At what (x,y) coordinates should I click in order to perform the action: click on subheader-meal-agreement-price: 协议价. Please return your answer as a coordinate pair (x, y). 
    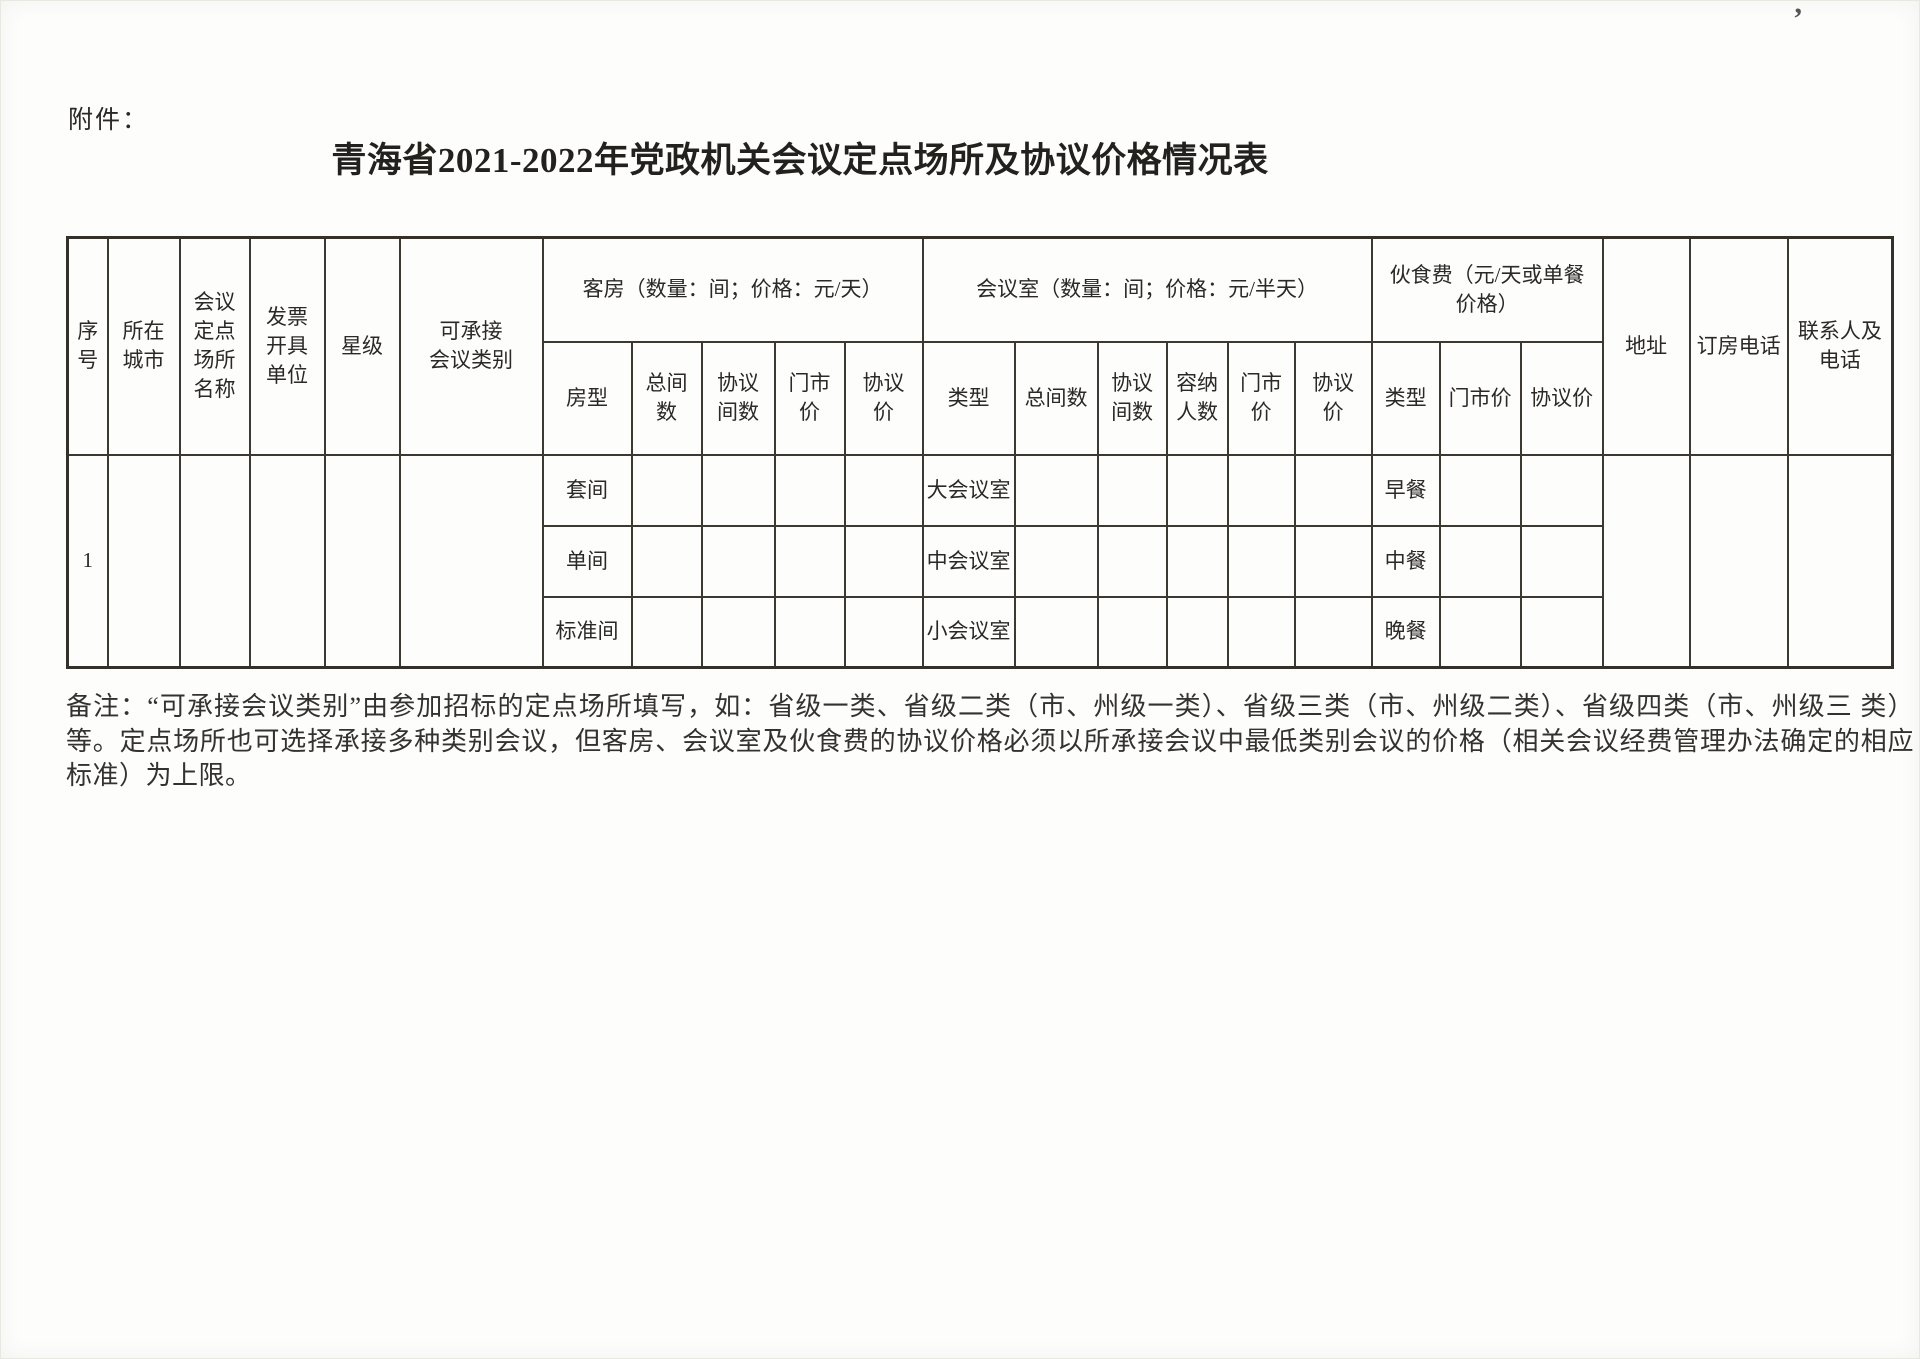
    Looking at the image, I should click on (1561, 398).